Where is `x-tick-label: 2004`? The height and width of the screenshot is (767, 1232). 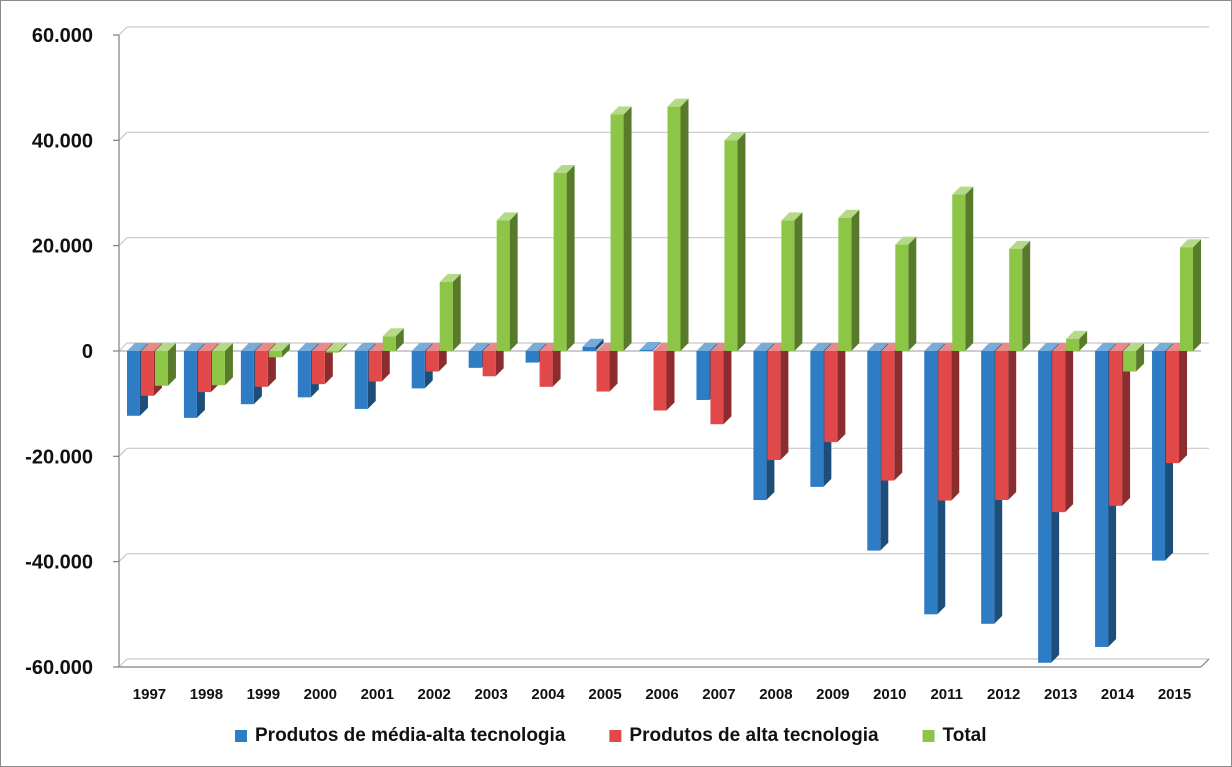 x-tick-label: 2004 is located at coordinates (548, 694).